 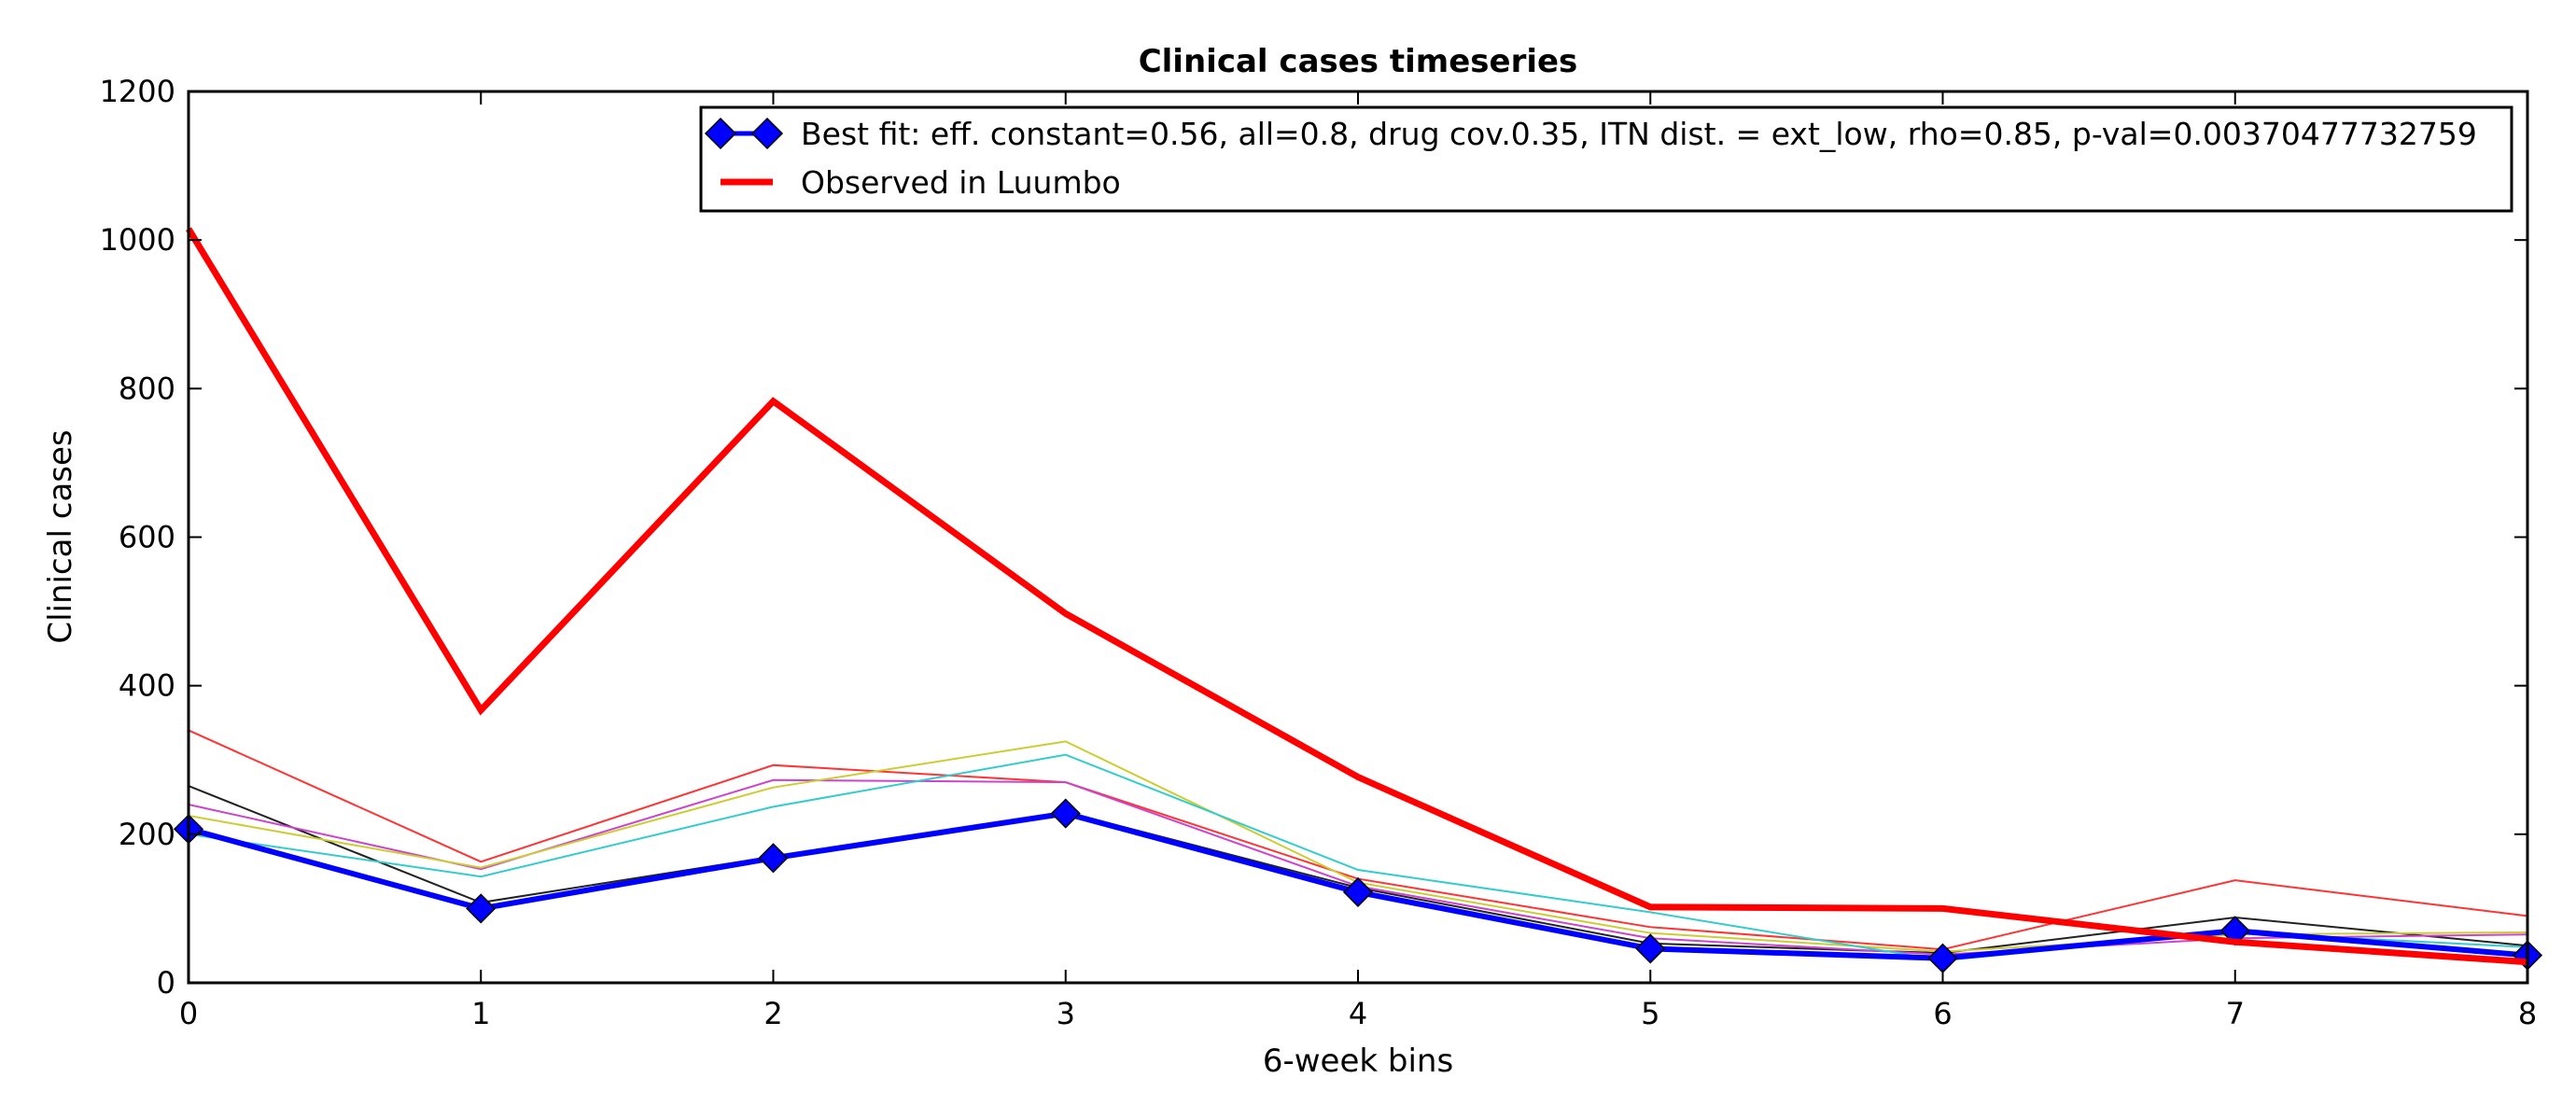 What do you see at coordinates (166, 983) in the screenshot?
I see `y-tick-label: 0` at bounding box center [166, 983].